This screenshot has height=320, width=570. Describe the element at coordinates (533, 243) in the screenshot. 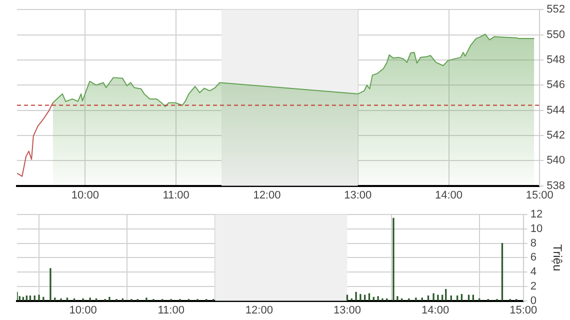

I see `y-tick-label: 8` at that location.